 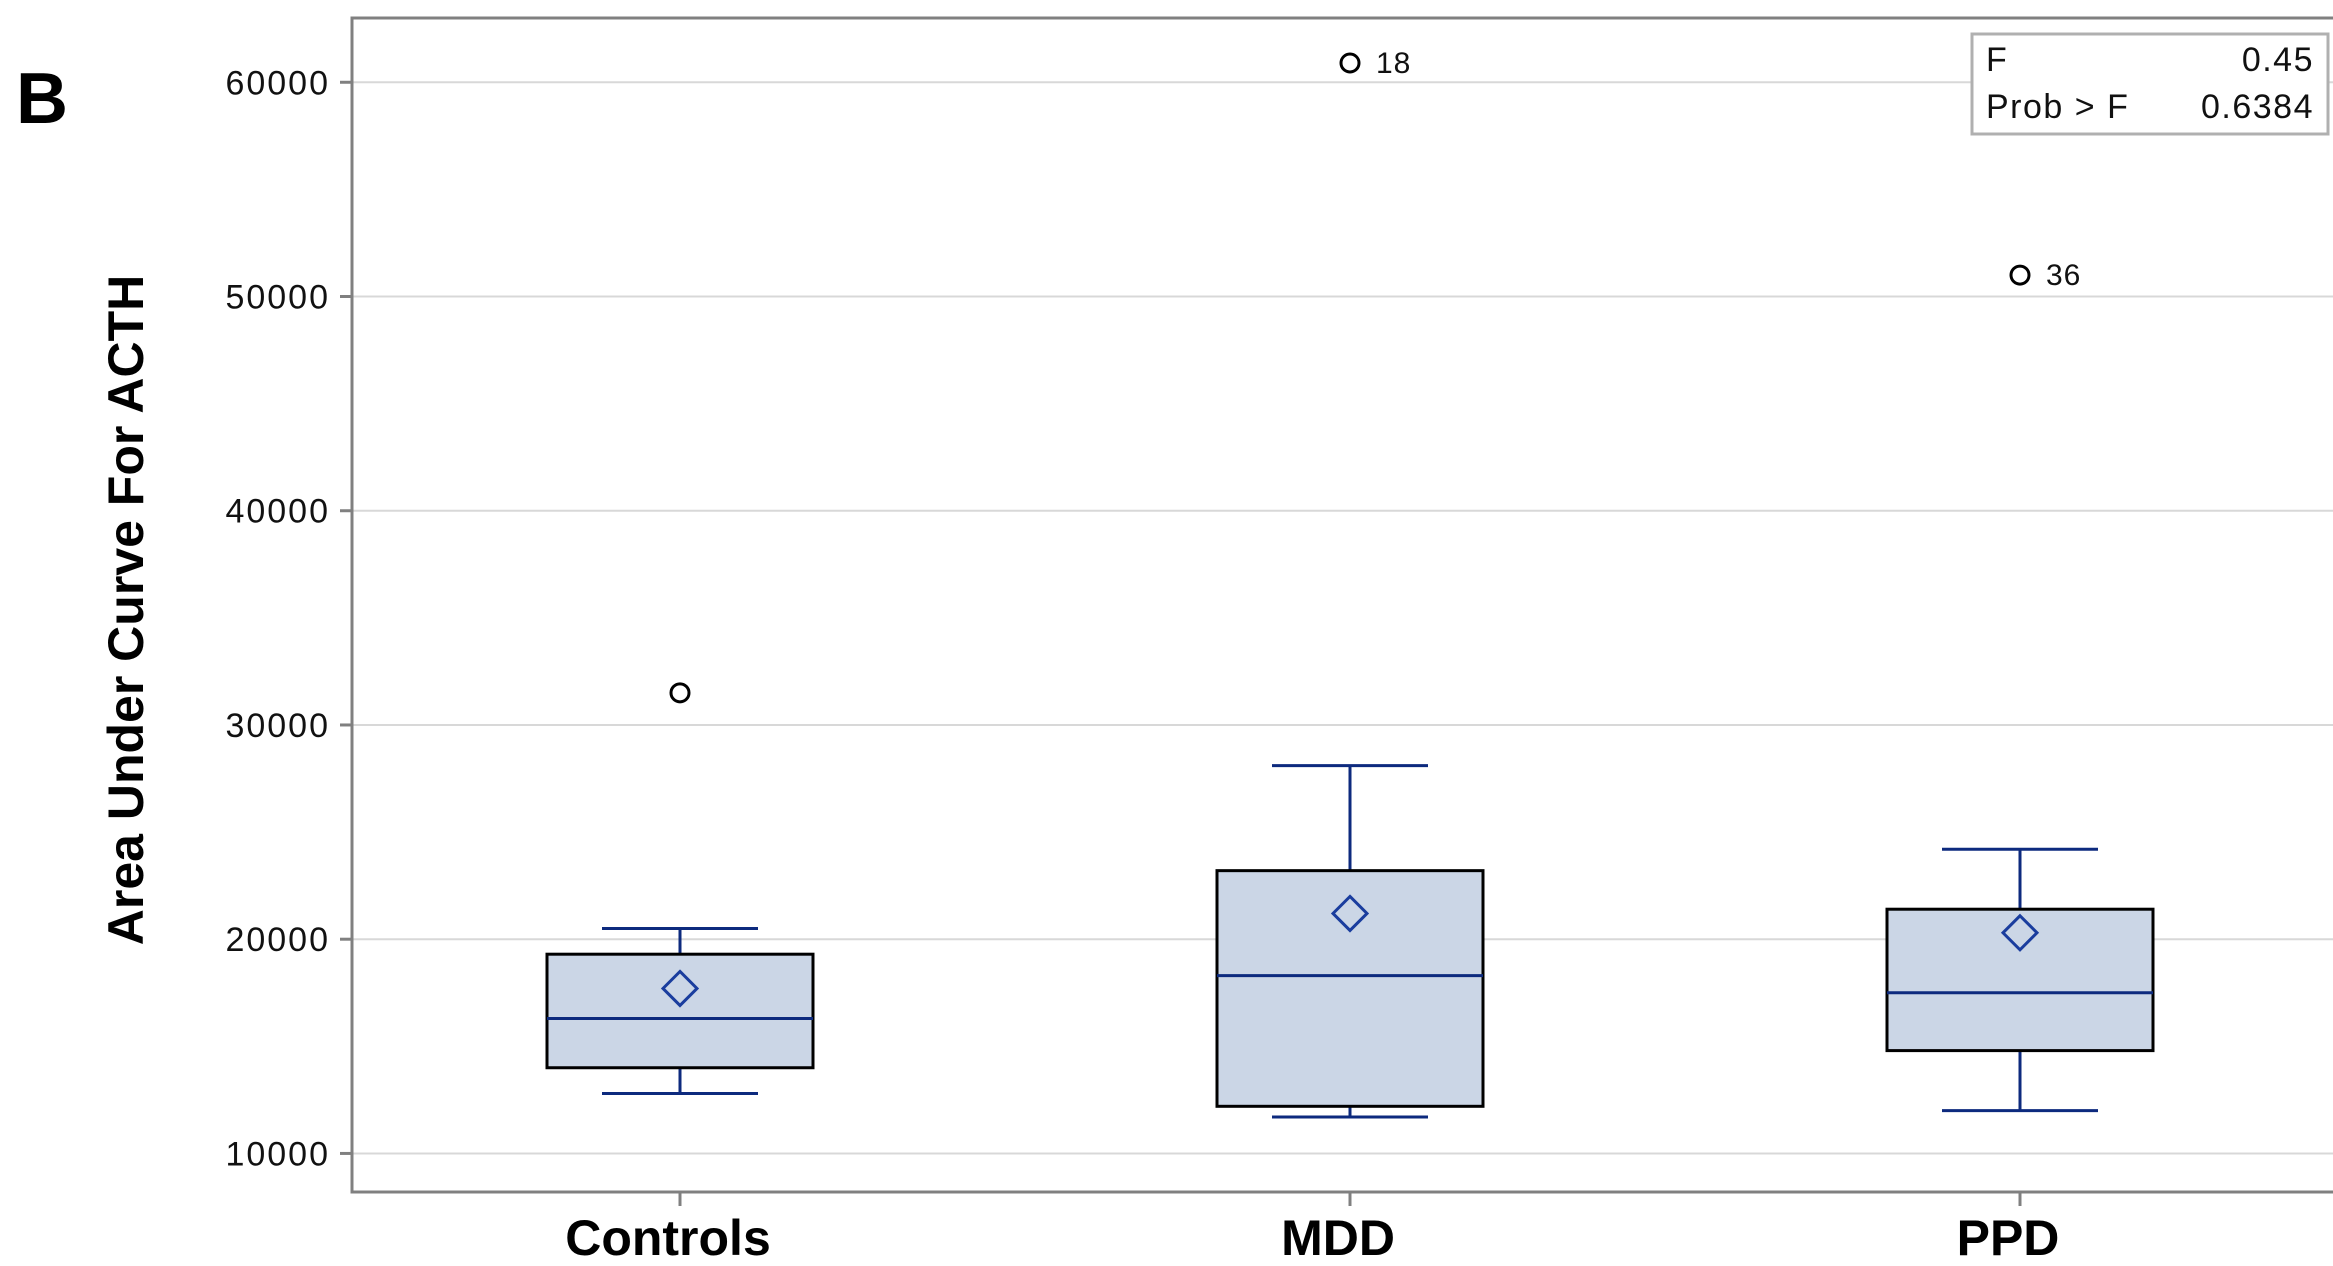 I want to click on x-category-label: PPD, so click(x=2008, y=1238).